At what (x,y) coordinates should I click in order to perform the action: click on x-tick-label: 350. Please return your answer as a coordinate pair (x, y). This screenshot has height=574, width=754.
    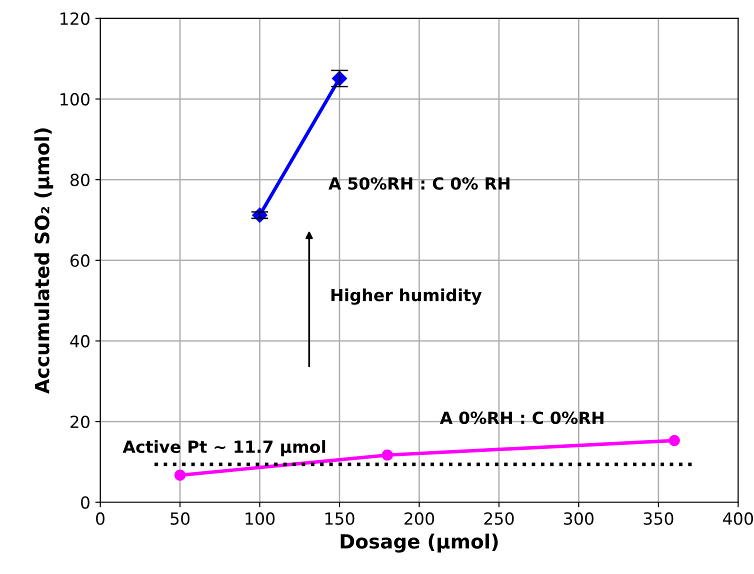
    Looking at the image, I should click on (659, 518).